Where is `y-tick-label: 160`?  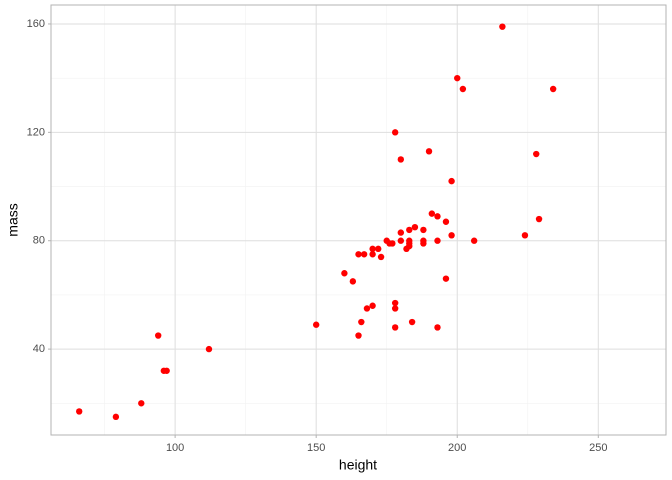 y-tick-label: 160 is located at coordinates (36, 24).